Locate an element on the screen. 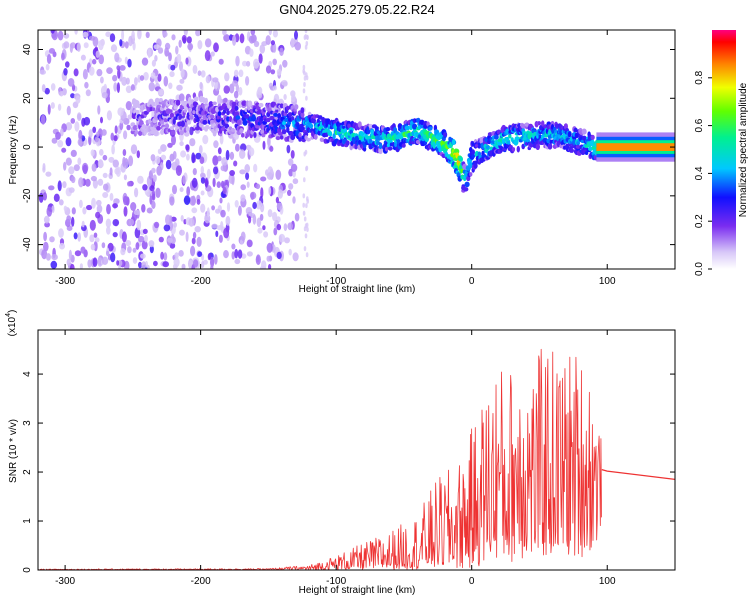 The image size is (750, 600). colorbar-tick-label: 0.8 is located at coordinates (699, 77).